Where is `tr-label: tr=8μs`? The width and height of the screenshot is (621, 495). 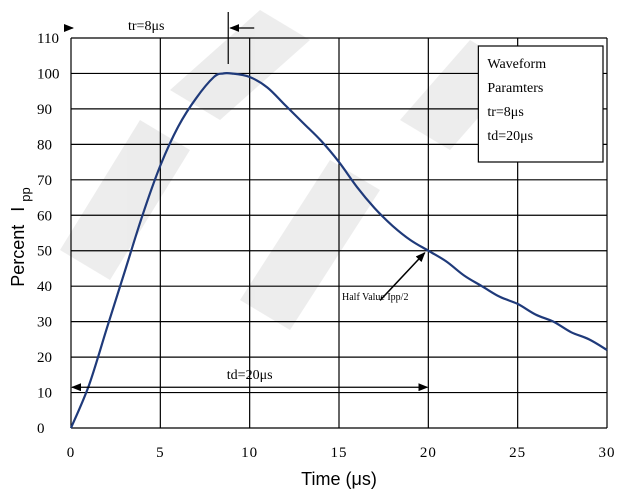 tr-label: tr=8μs is located at coordinates (146, 26).